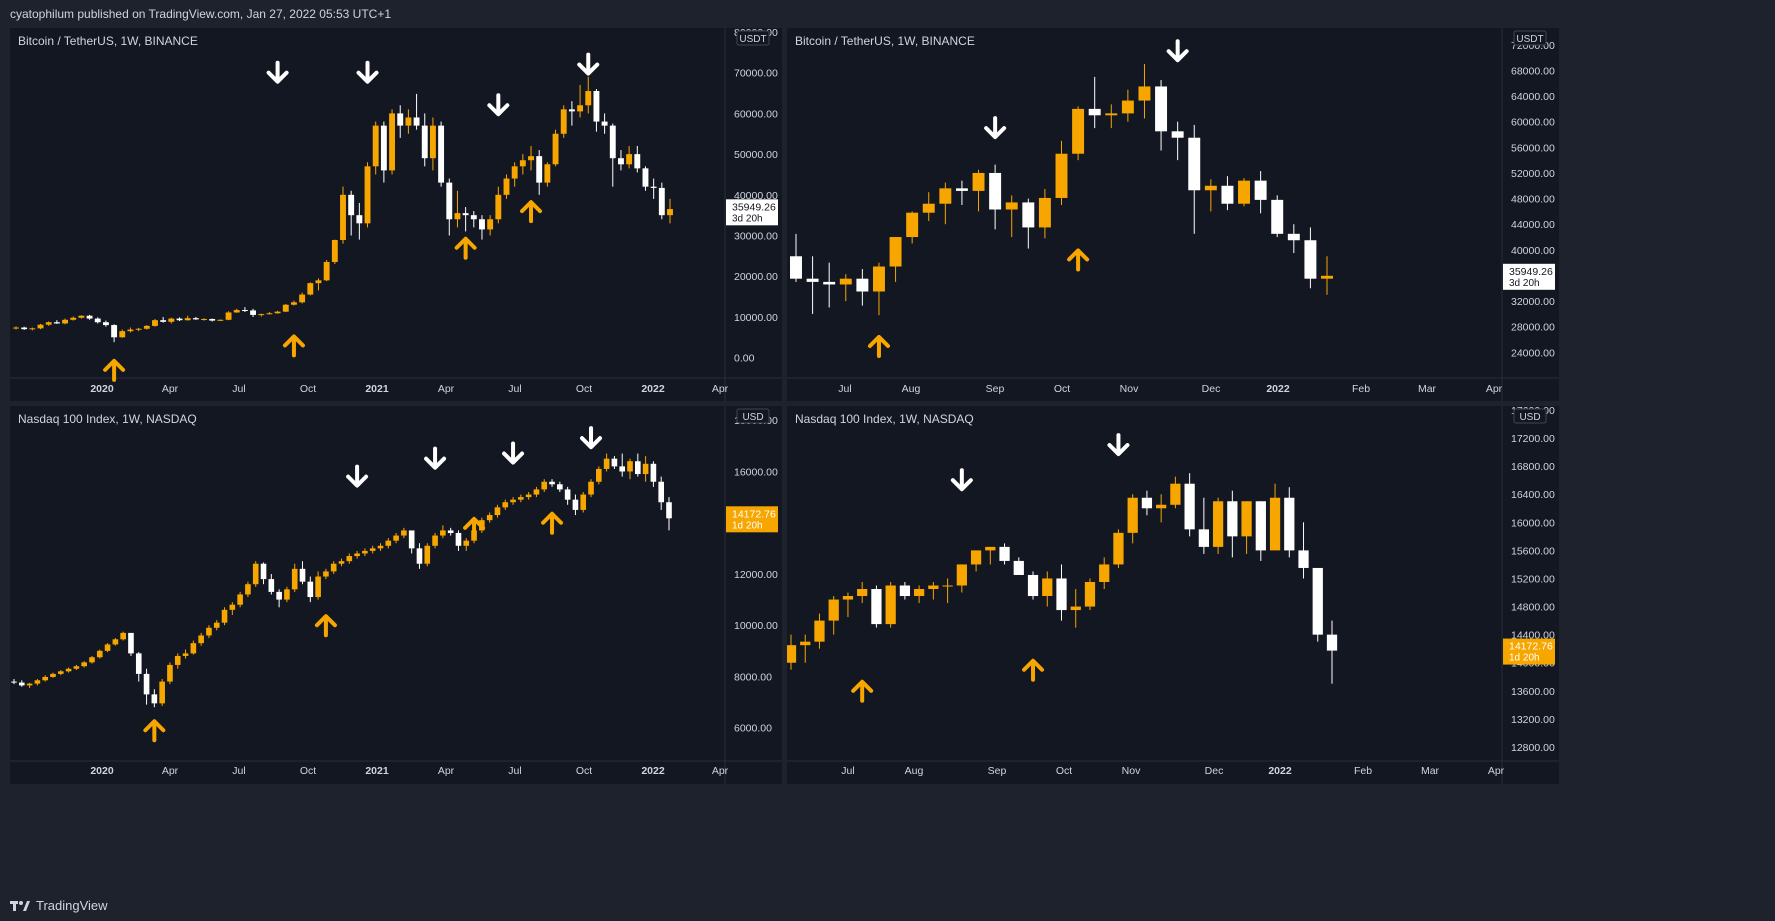 The image size is (1775, 921). I want to click on x-tick-label: Feb, so click(1363, 771).